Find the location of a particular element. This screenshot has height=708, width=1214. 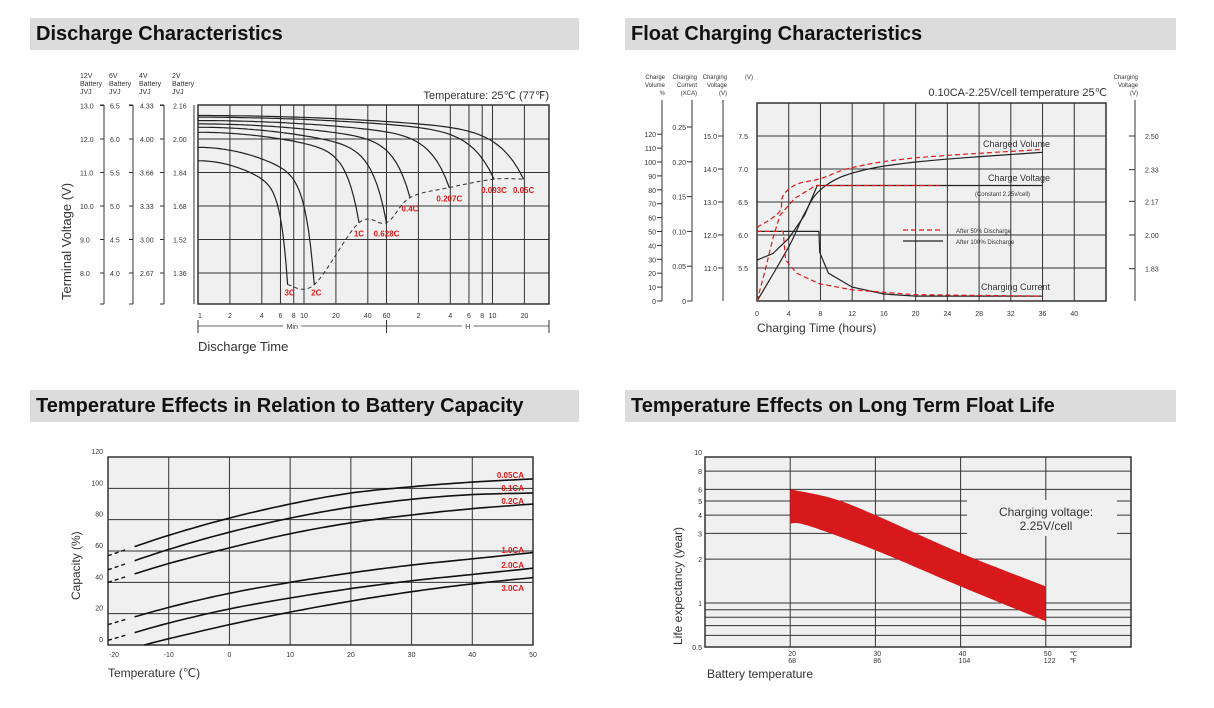

discharge-voltage-tick-label: 6.0 is located at coordinates (115, 140).